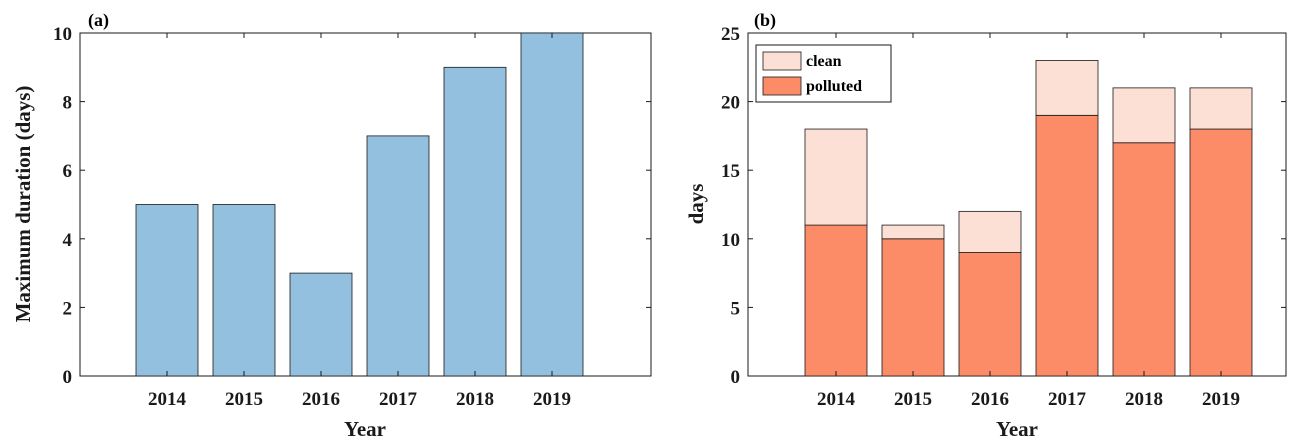  What do you see at coordinates (552, 399) in the screenshot?
I see `panel-a-xtick-label-2019: 2019` at bounding box center [552, 399].